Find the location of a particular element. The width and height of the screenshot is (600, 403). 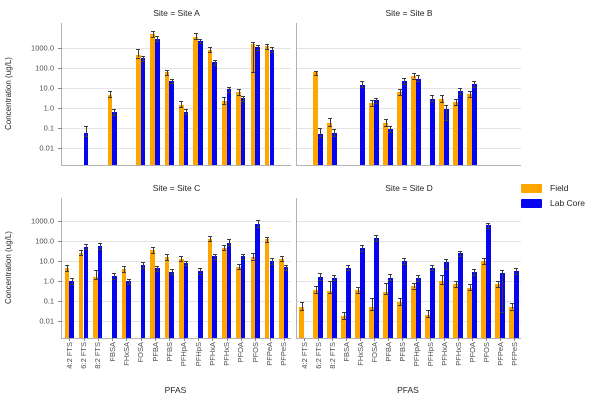

y-axis-label-top-row: Concentration (ug/L) is located at coordinates (8, 94).